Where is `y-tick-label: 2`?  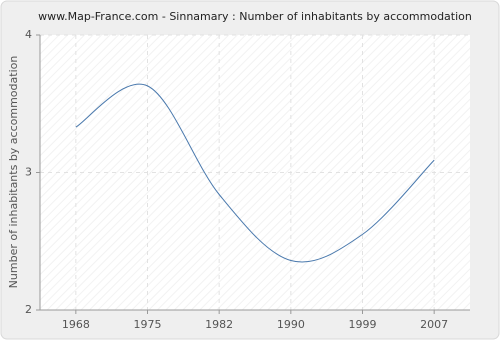
y-tick-label: 2 is located at coordinates (28, 309).